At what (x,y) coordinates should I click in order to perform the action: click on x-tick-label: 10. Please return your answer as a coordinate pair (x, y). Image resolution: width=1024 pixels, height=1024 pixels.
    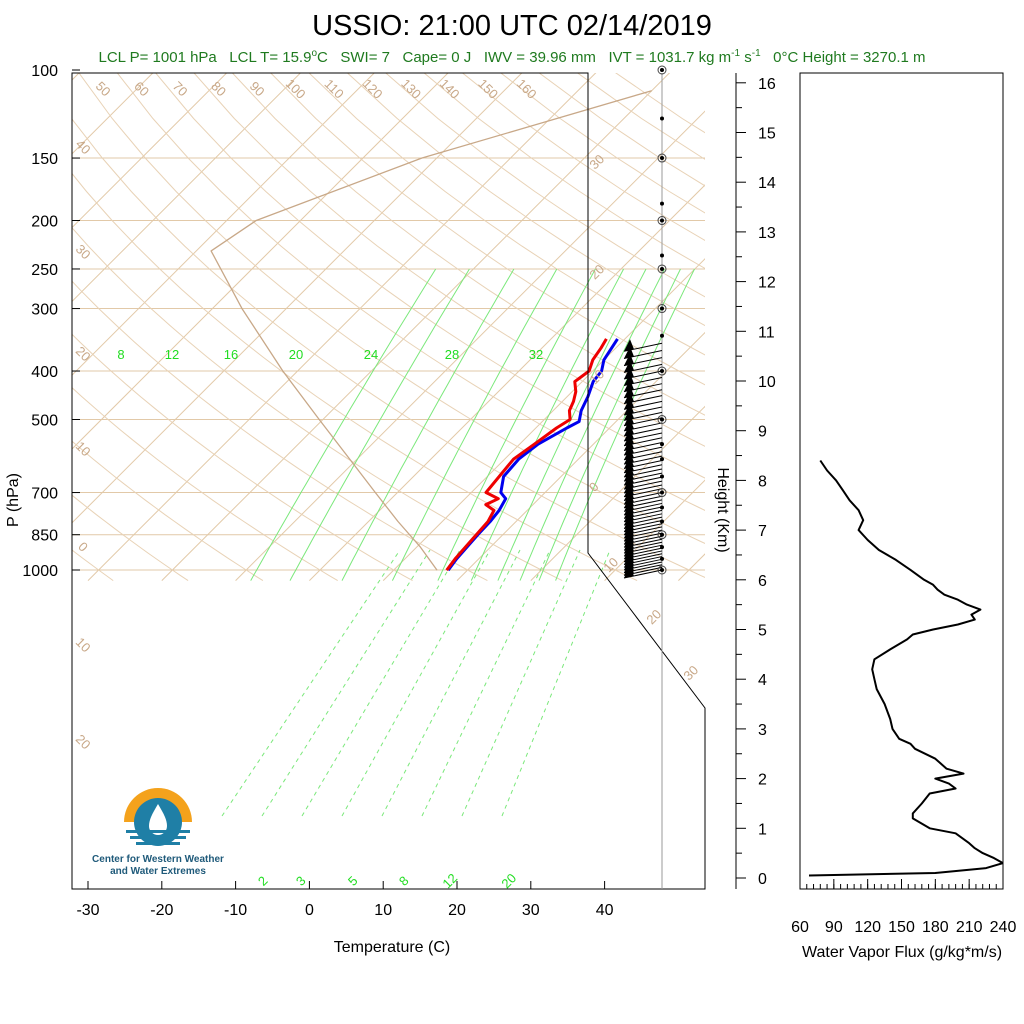
    Looking at the image, I should click on (383, 910).